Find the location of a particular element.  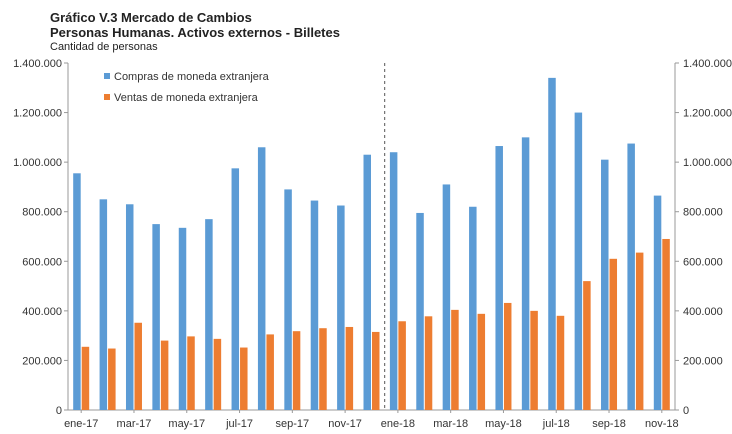

x-tick-label: nov-17 is located at coordinates (345, 424).